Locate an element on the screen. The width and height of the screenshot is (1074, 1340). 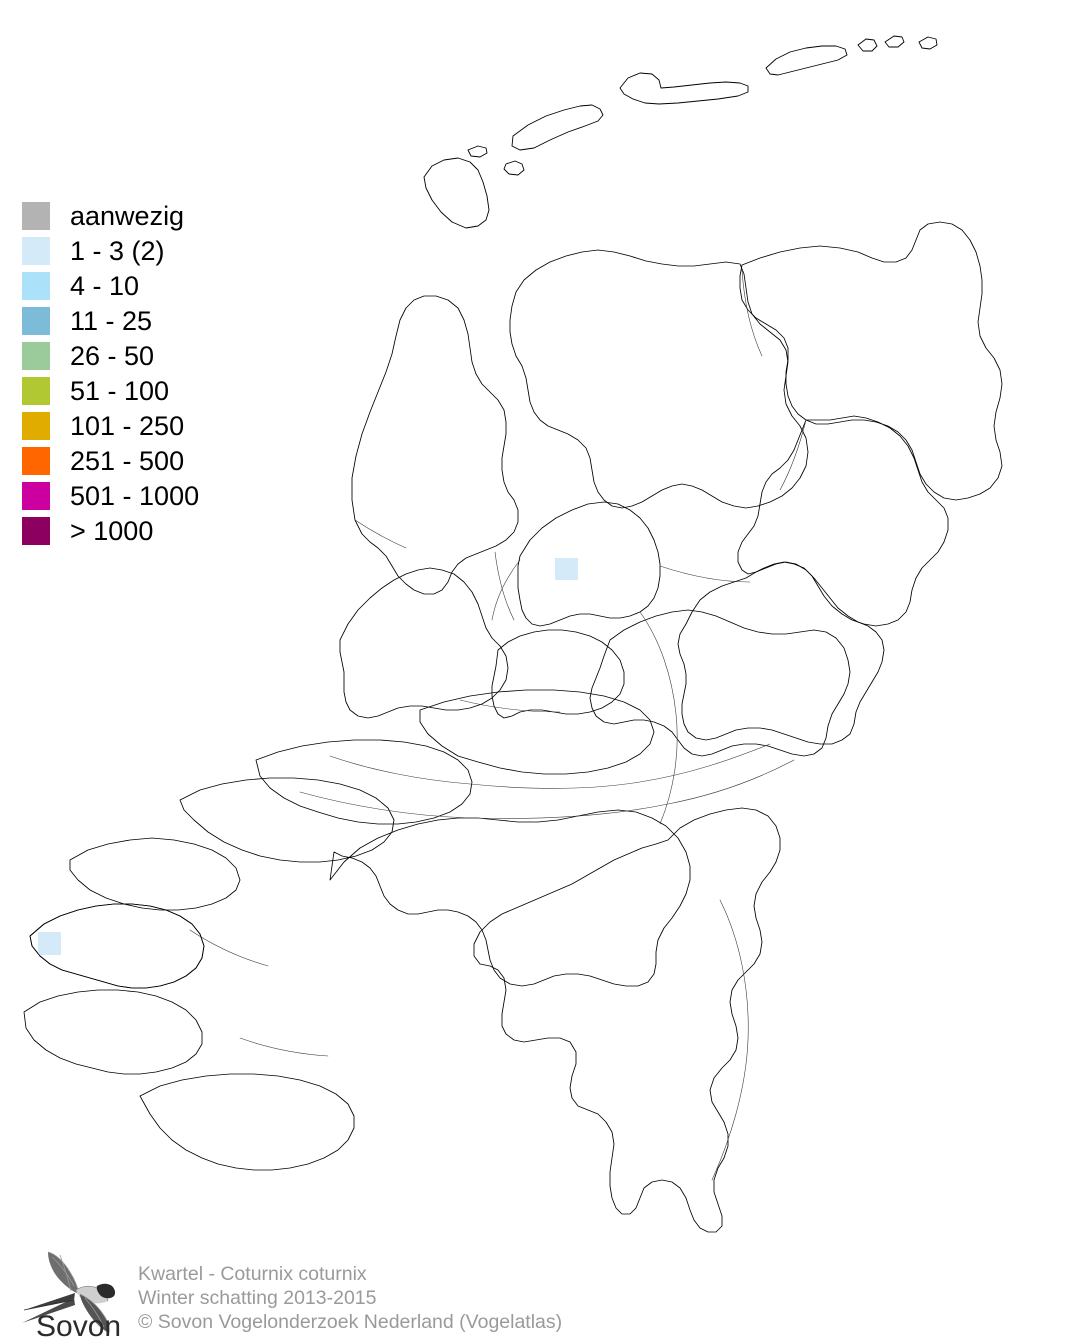
legend-item: aanwezig is located at coordinates (110, 215).